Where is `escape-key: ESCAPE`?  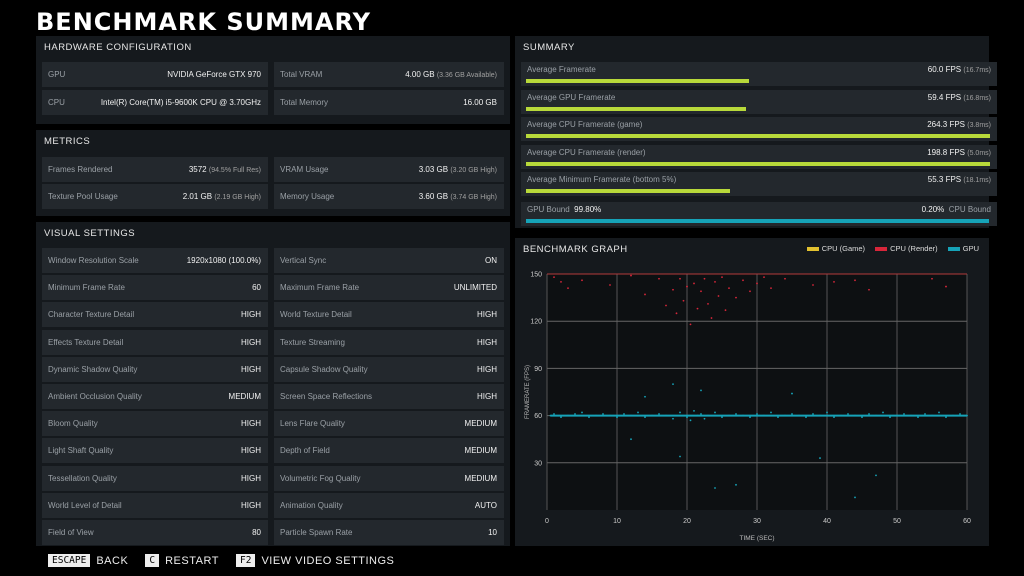
escape-key: ESCAPE is located at coordinates (69, 560).